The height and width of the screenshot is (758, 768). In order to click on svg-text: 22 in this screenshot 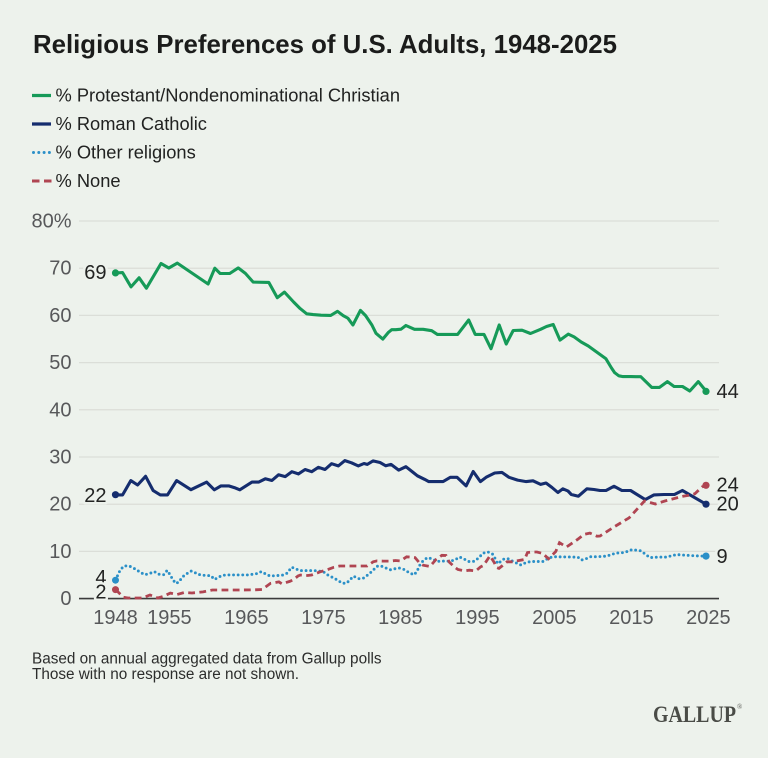, I will do `click(95, 496)`.